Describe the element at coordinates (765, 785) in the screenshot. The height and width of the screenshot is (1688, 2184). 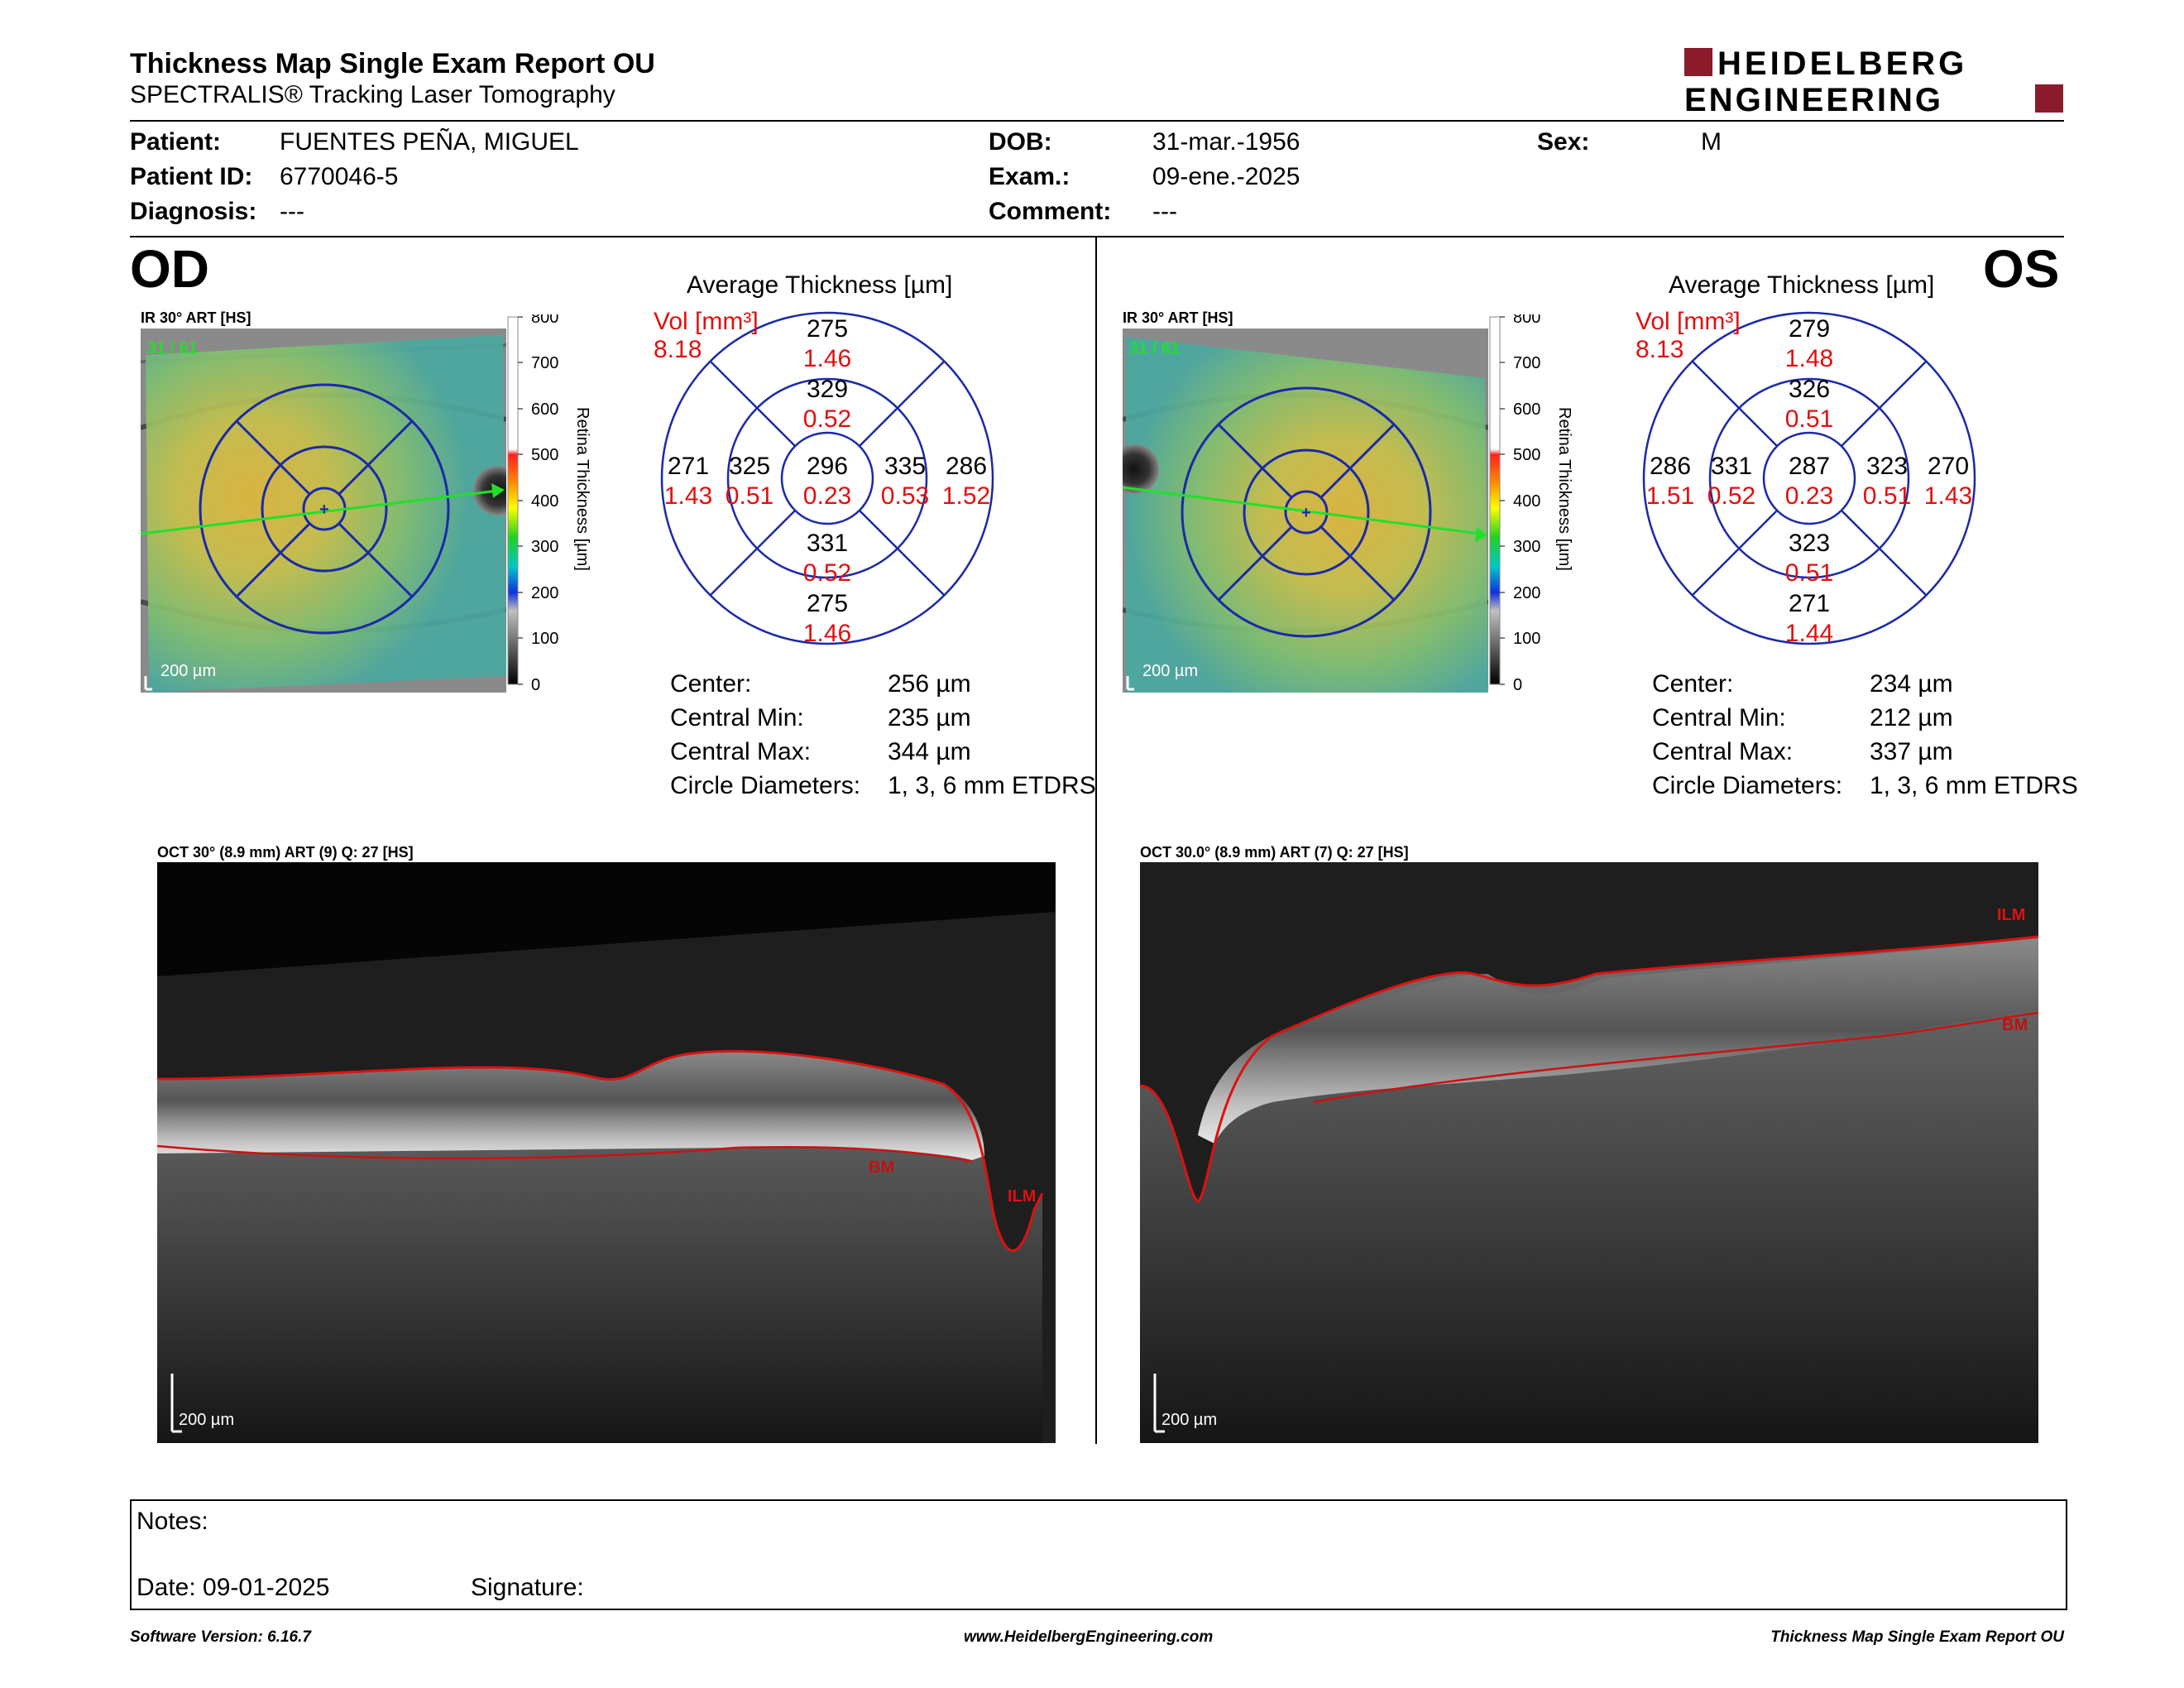
I see `stat-label-od: Circle Diameters:` at that location.